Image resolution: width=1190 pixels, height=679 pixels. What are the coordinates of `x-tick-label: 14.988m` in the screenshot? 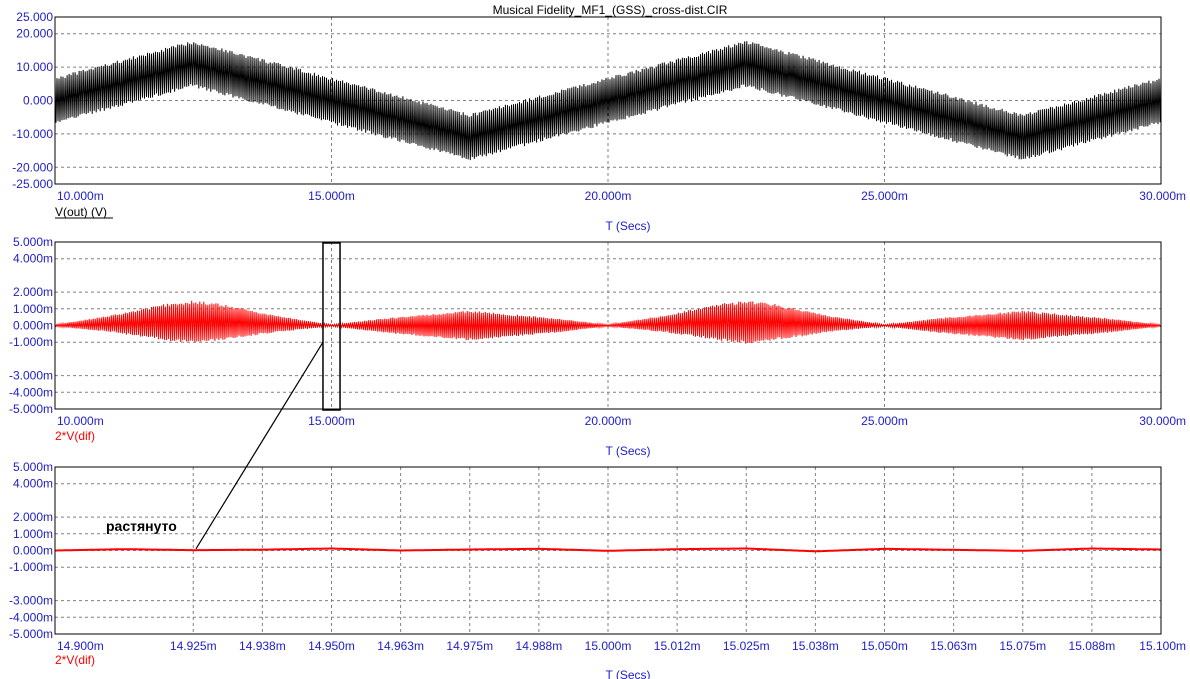 It's located at (539, 646).